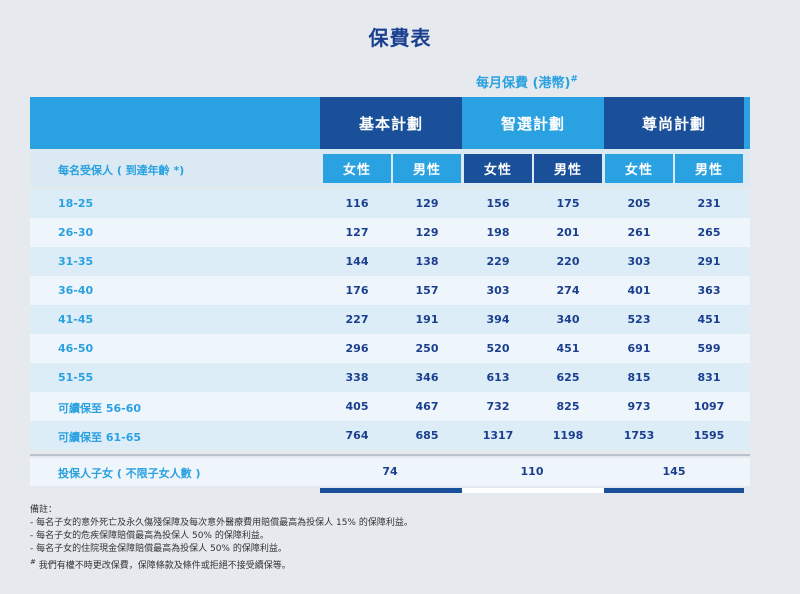 This screenshot has width=800, height=594. I want to click on premium-cell: 394, so click(498, 319).